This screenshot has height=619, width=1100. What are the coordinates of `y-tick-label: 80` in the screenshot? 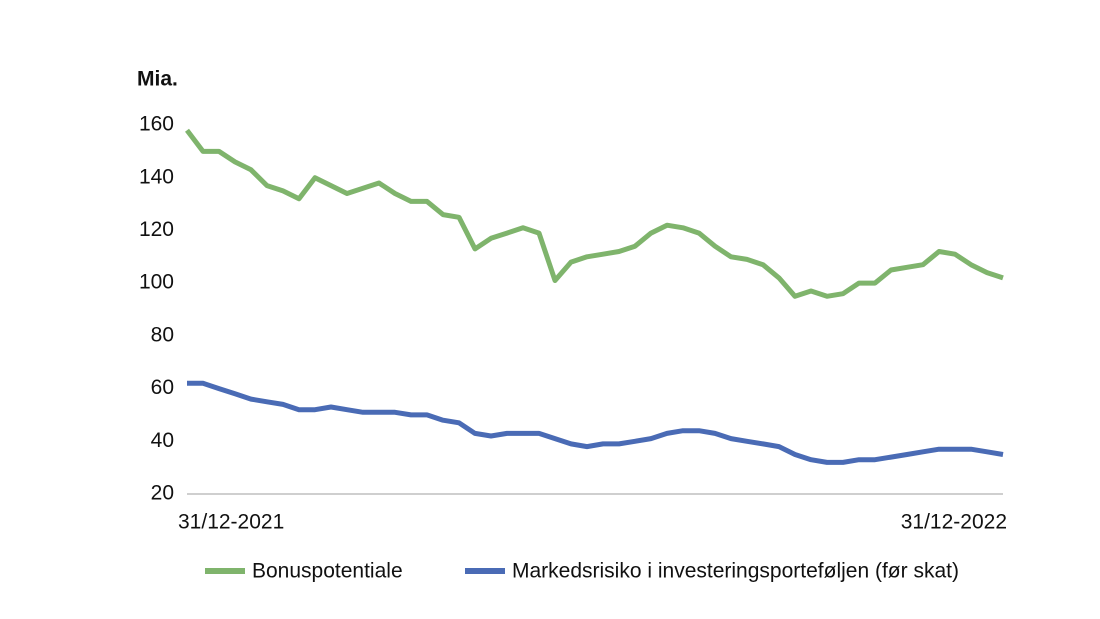 It's located at (162, 334).